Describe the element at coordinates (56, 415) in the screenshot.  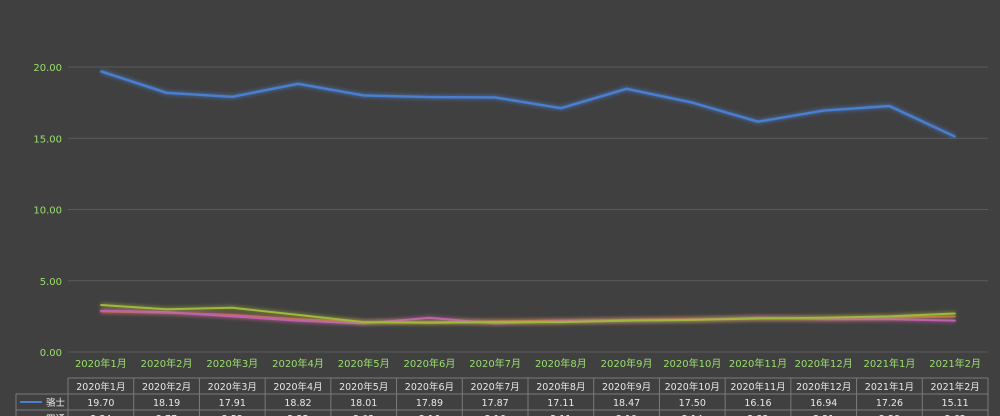
I see `legend-label: 四通` at that location.